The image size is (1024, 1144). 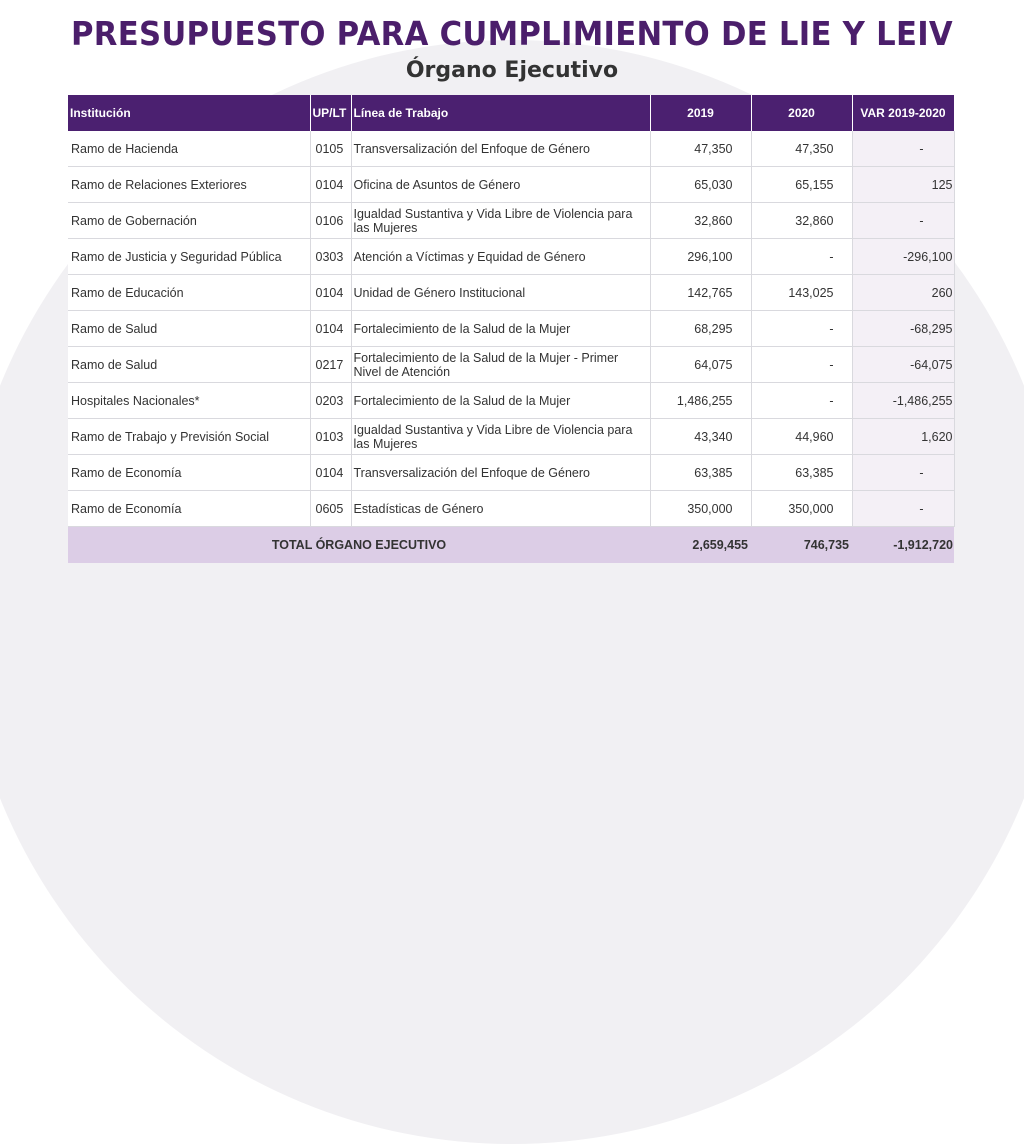 I want to click on cell-uplt: 0203, so click(x=331, y=400).